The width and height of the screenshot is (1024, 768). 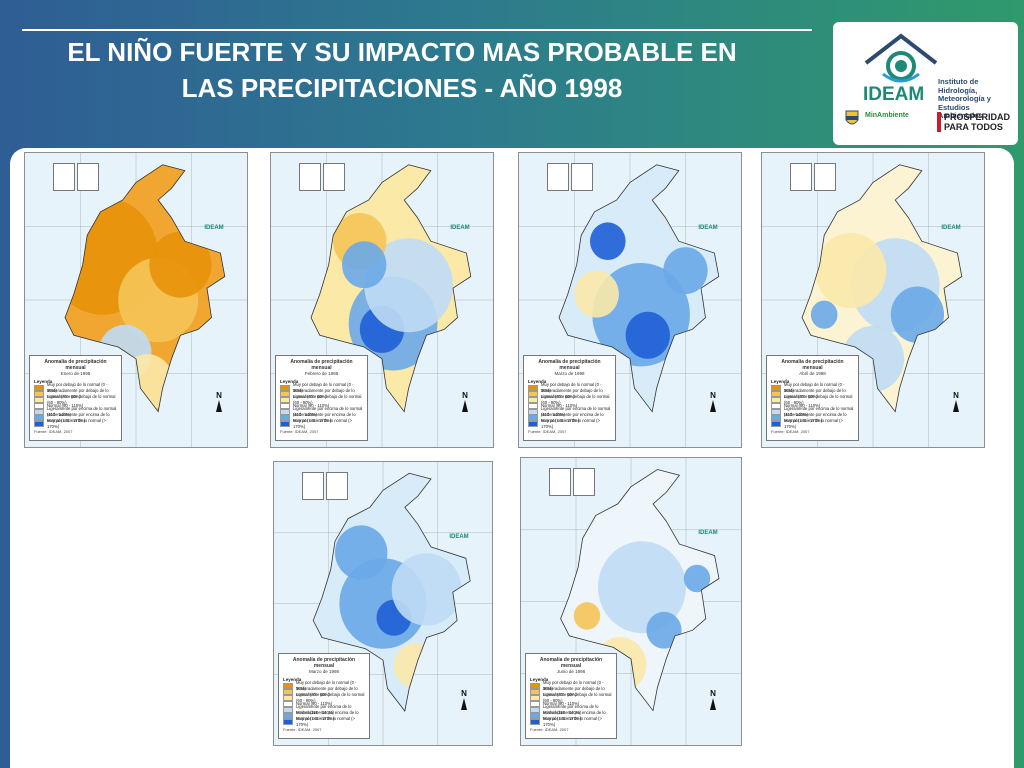 What do you see at coordinates (960, 111) in the screenshot?
I see `ideam-subtitle-3: Estudios Ambientales` at bounding box center [960, 111].